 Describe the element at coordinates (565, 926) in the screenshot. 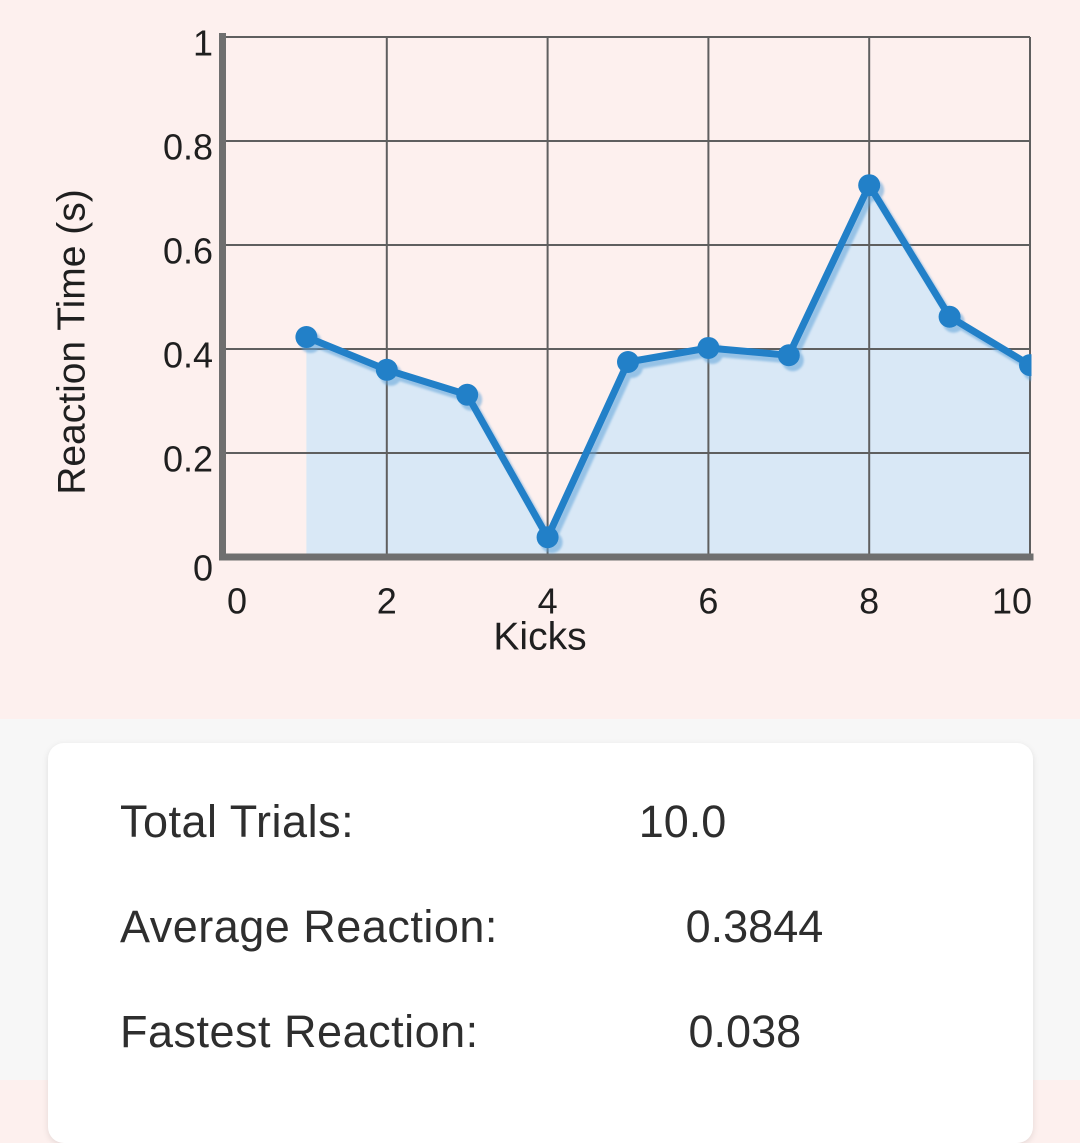

I see `stat-row-average-reaction: Average Reaction: 0.3844` at that location.